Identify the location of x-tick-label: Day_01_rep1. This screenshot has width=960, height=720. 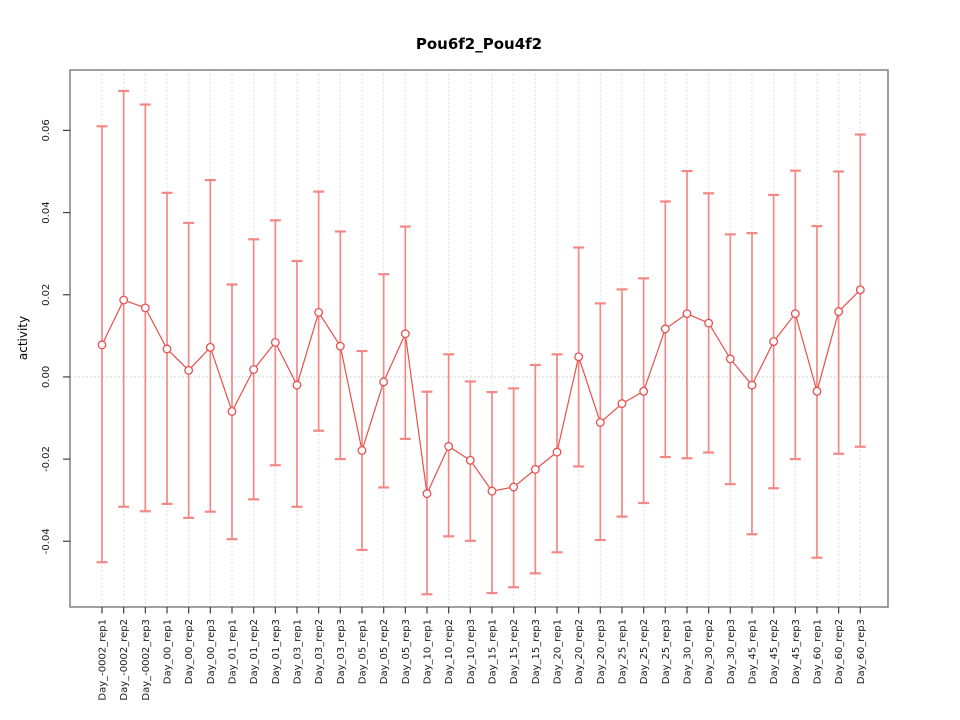
(232, 651).